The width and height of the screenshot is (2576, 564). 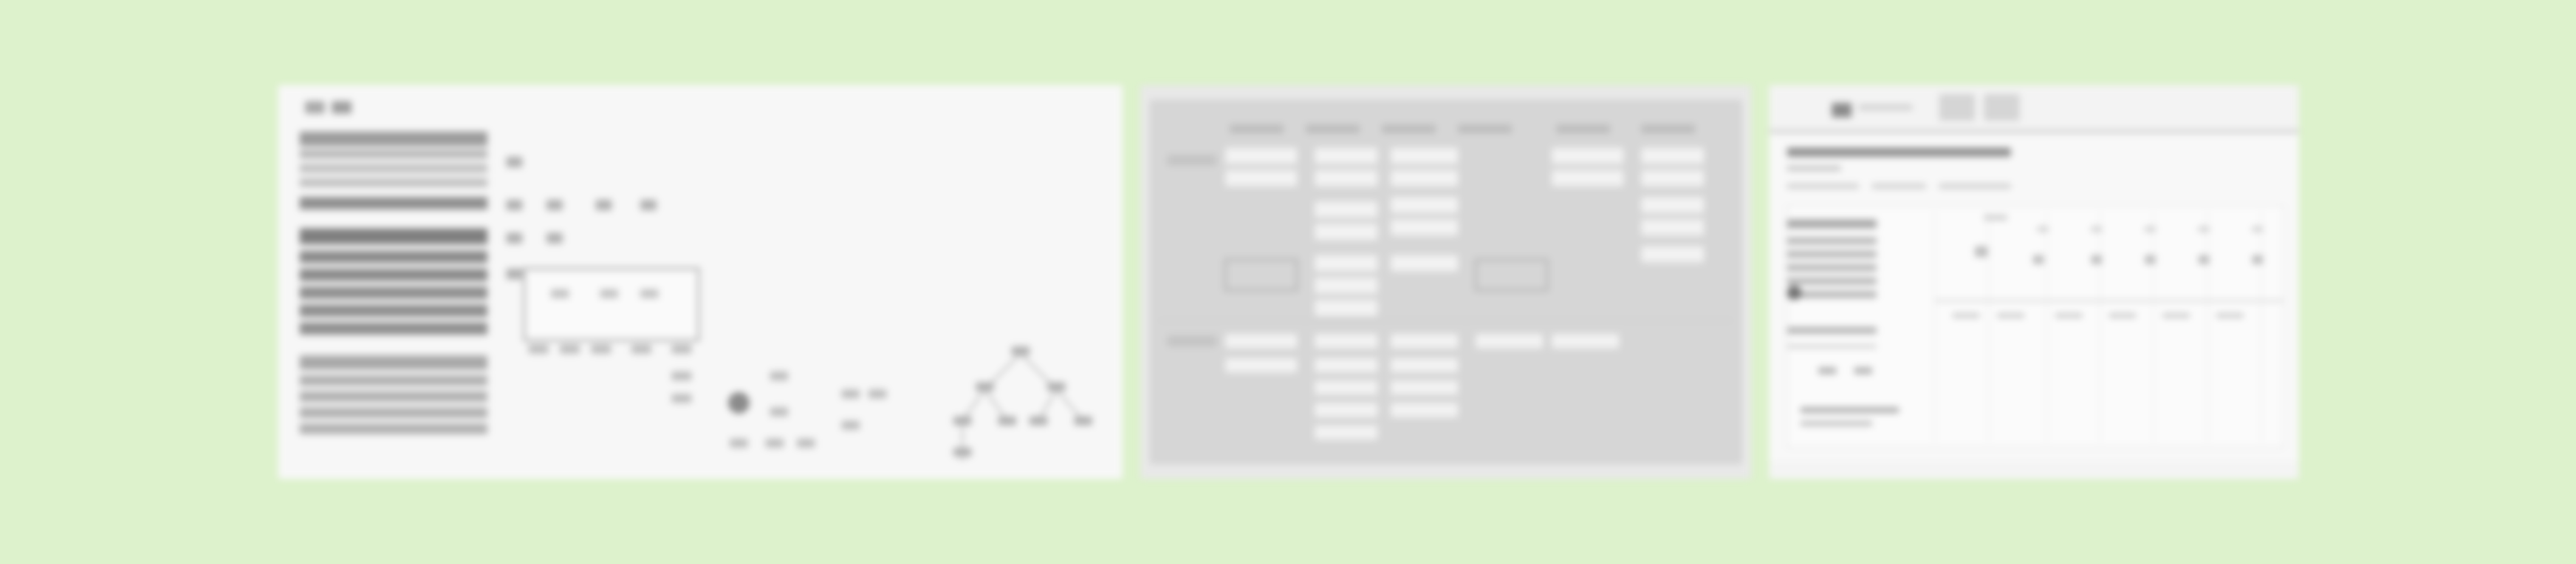 I want to click on row-label, so click(x=1191, y=160).